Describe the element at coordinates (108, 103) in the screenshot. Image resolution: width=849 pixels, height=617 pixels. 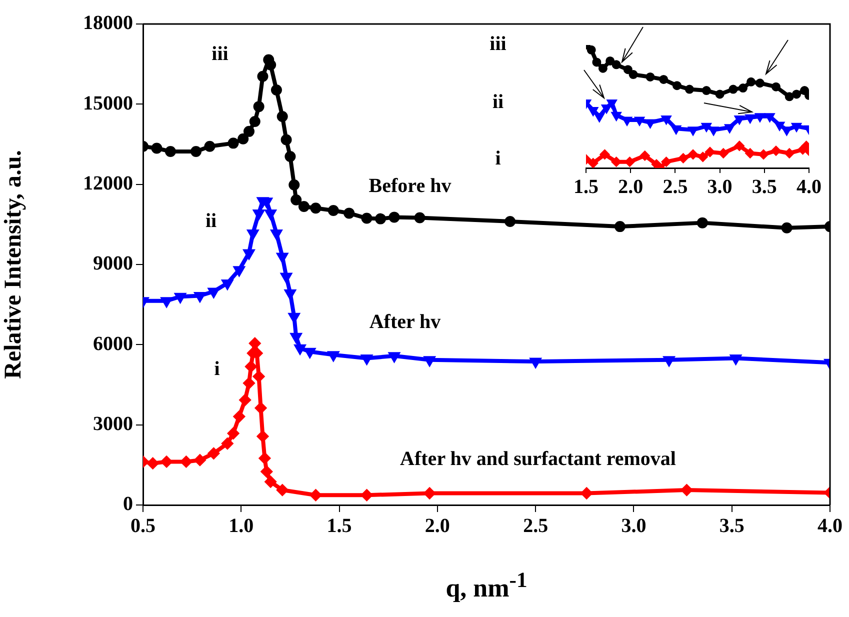
I see `y-tick-label: 15000` at that location.